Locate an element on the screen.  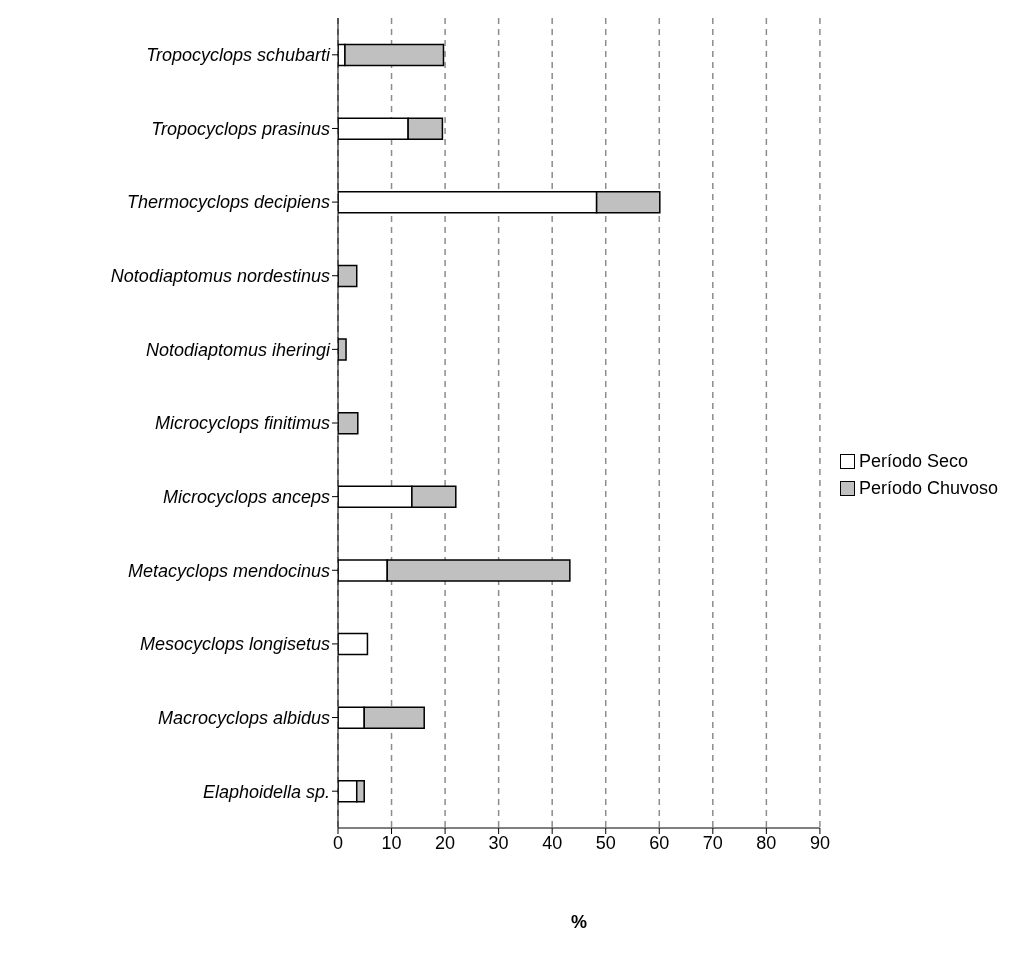
y-tick-label: Mesocyclops longisetus is located at coordinates (234, 644).